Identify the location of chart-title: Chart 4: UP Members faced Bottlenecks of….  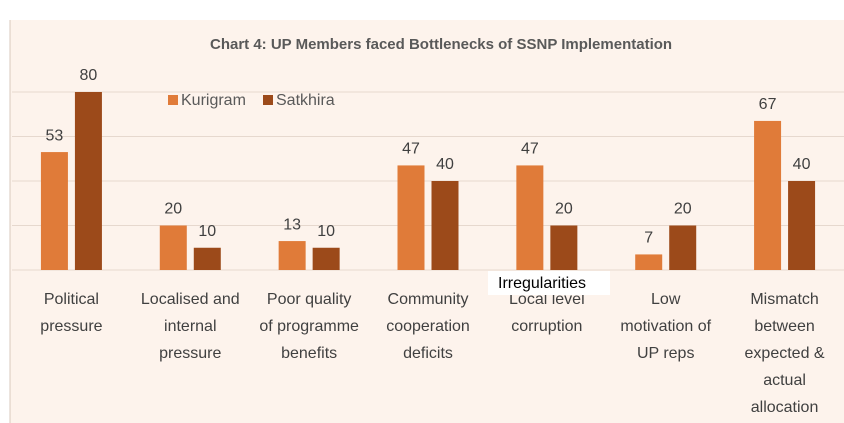
(441, 44).